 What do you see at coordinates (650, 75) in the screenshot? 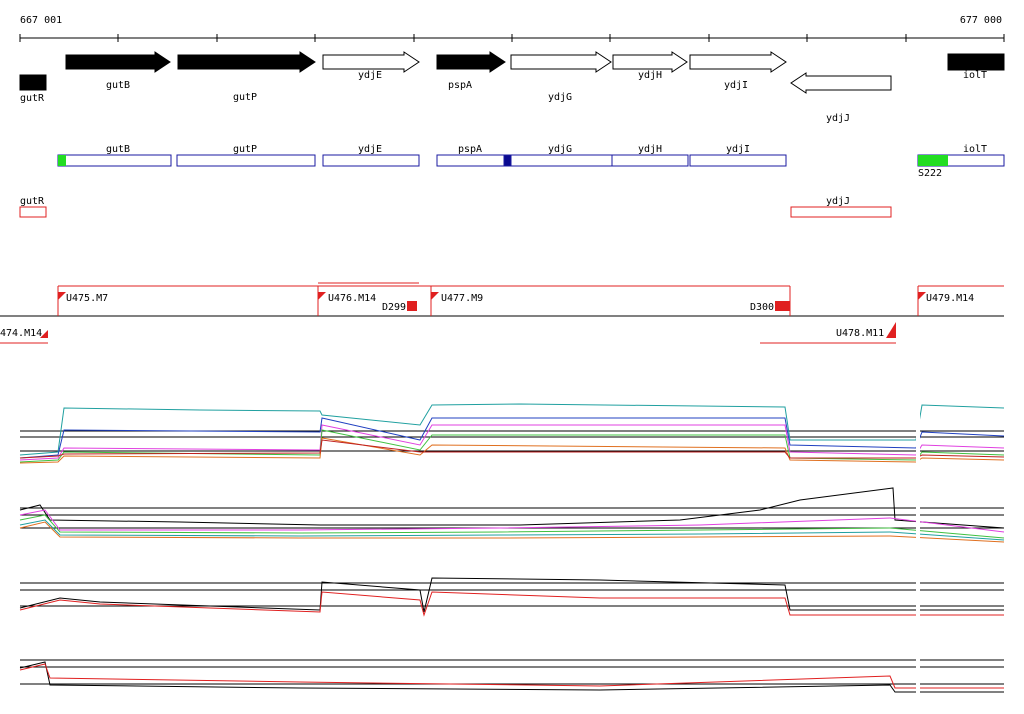
I see `gene-label: ydjH` at bounding box center [650, 75].